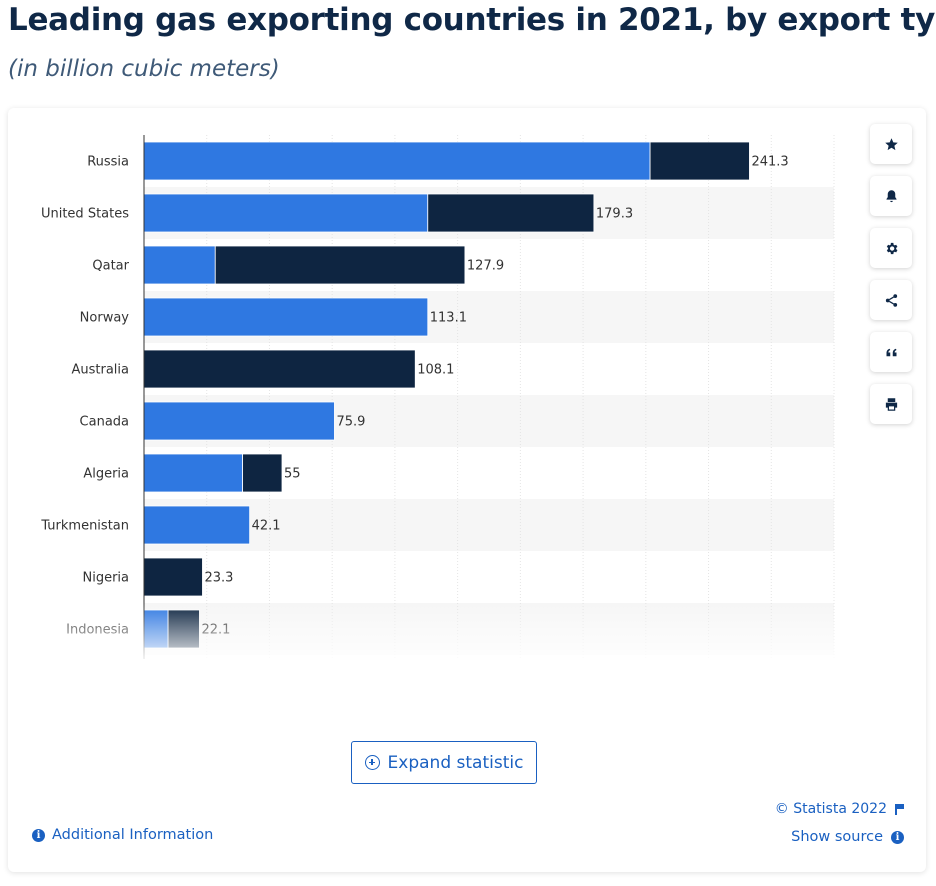 This screenshot has height=886, width=936. What do you see at coordinates (105, 578) in the screenshot?
I see `category-label: Nigeria` at bounding box center [105, 578].